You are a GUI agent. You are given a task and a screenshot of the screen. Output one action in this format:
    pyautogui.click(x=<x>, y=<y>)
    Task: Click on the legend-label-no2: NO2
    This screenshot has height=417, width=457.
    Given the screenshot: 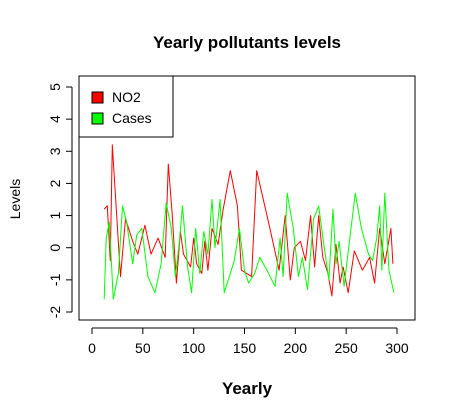 What is the action you would take?
    pyautogui.click(x=126, y=97)
    